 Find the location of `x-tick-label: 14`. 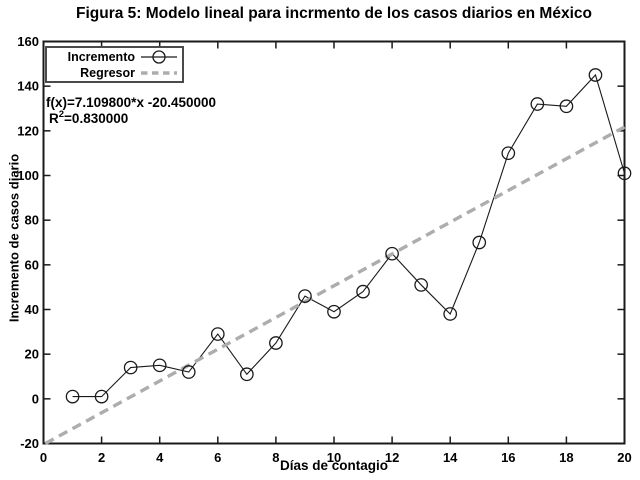

x-tick-label: 14 is located at coordinates (450, 457).